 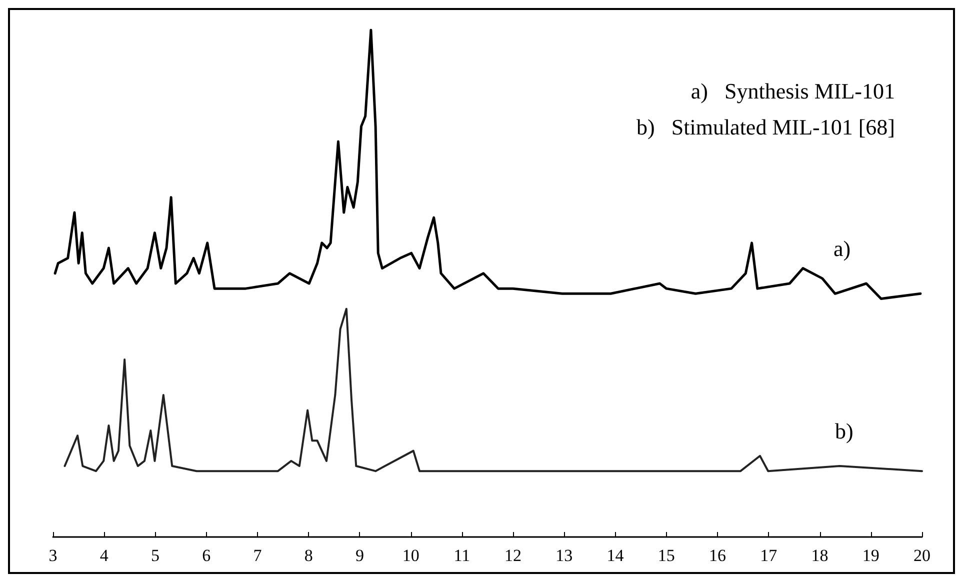 I want to click on x-tick-label: 15, so click(x=666, y=555).